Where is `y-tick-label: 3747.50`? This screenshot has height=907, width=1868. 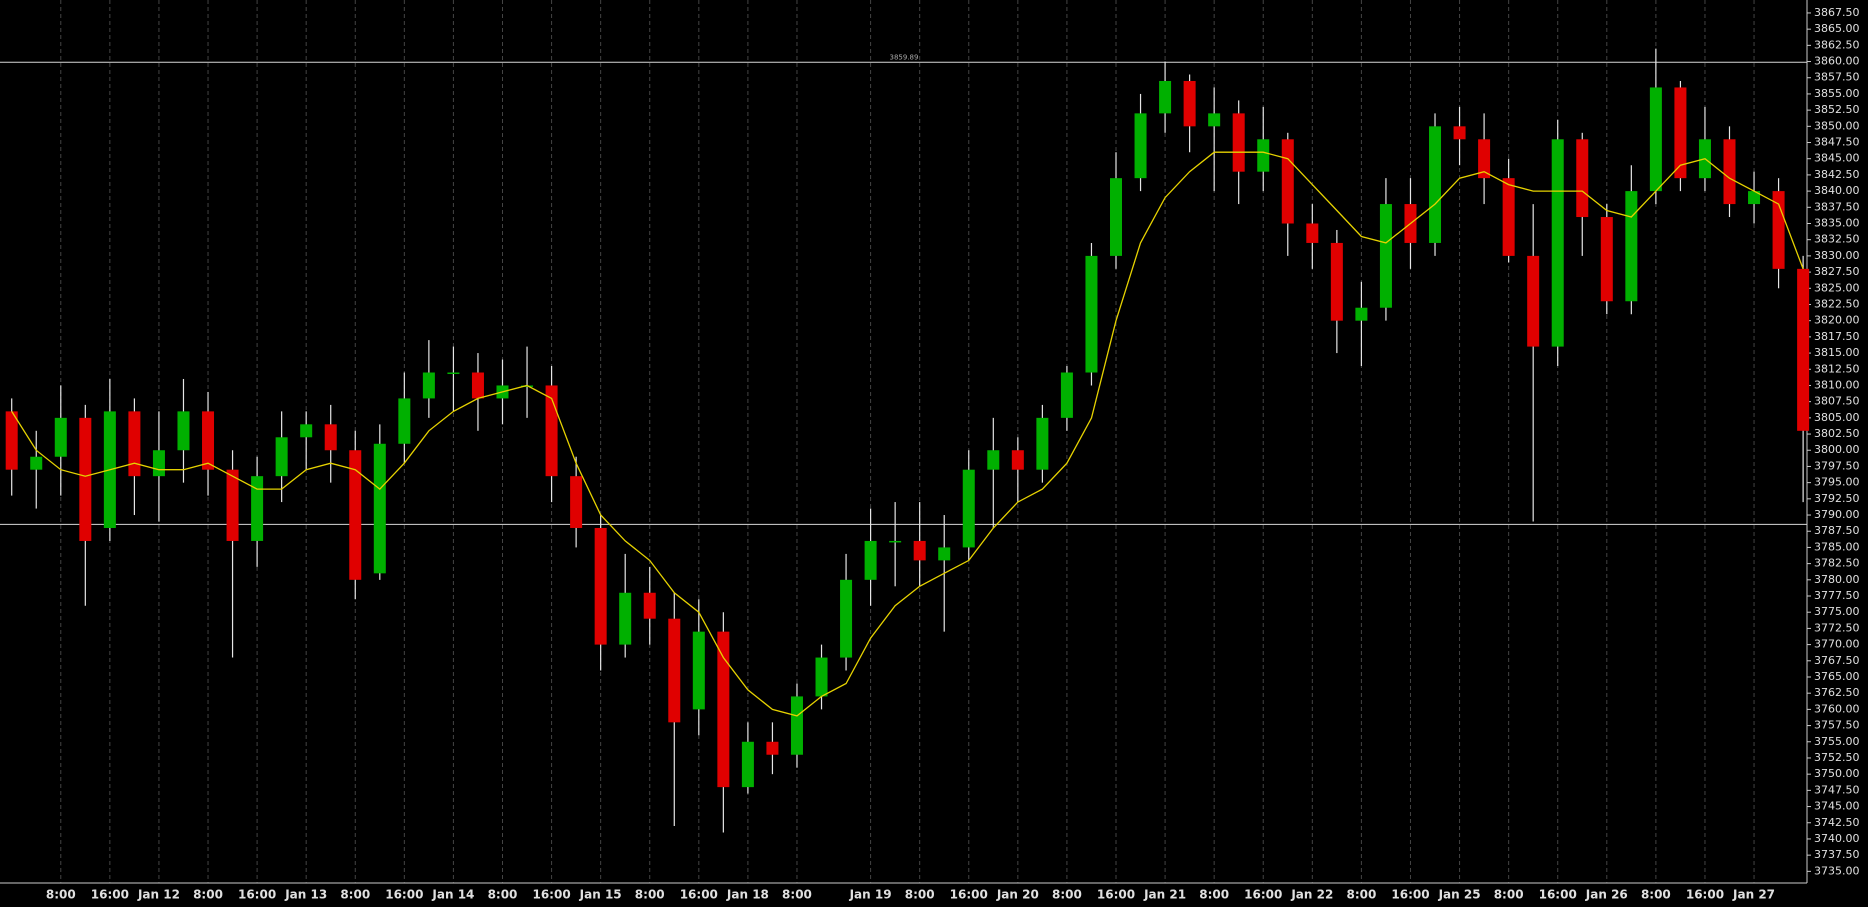 y-tick-label: 3747.50 is located at coordinates (1837, 789).